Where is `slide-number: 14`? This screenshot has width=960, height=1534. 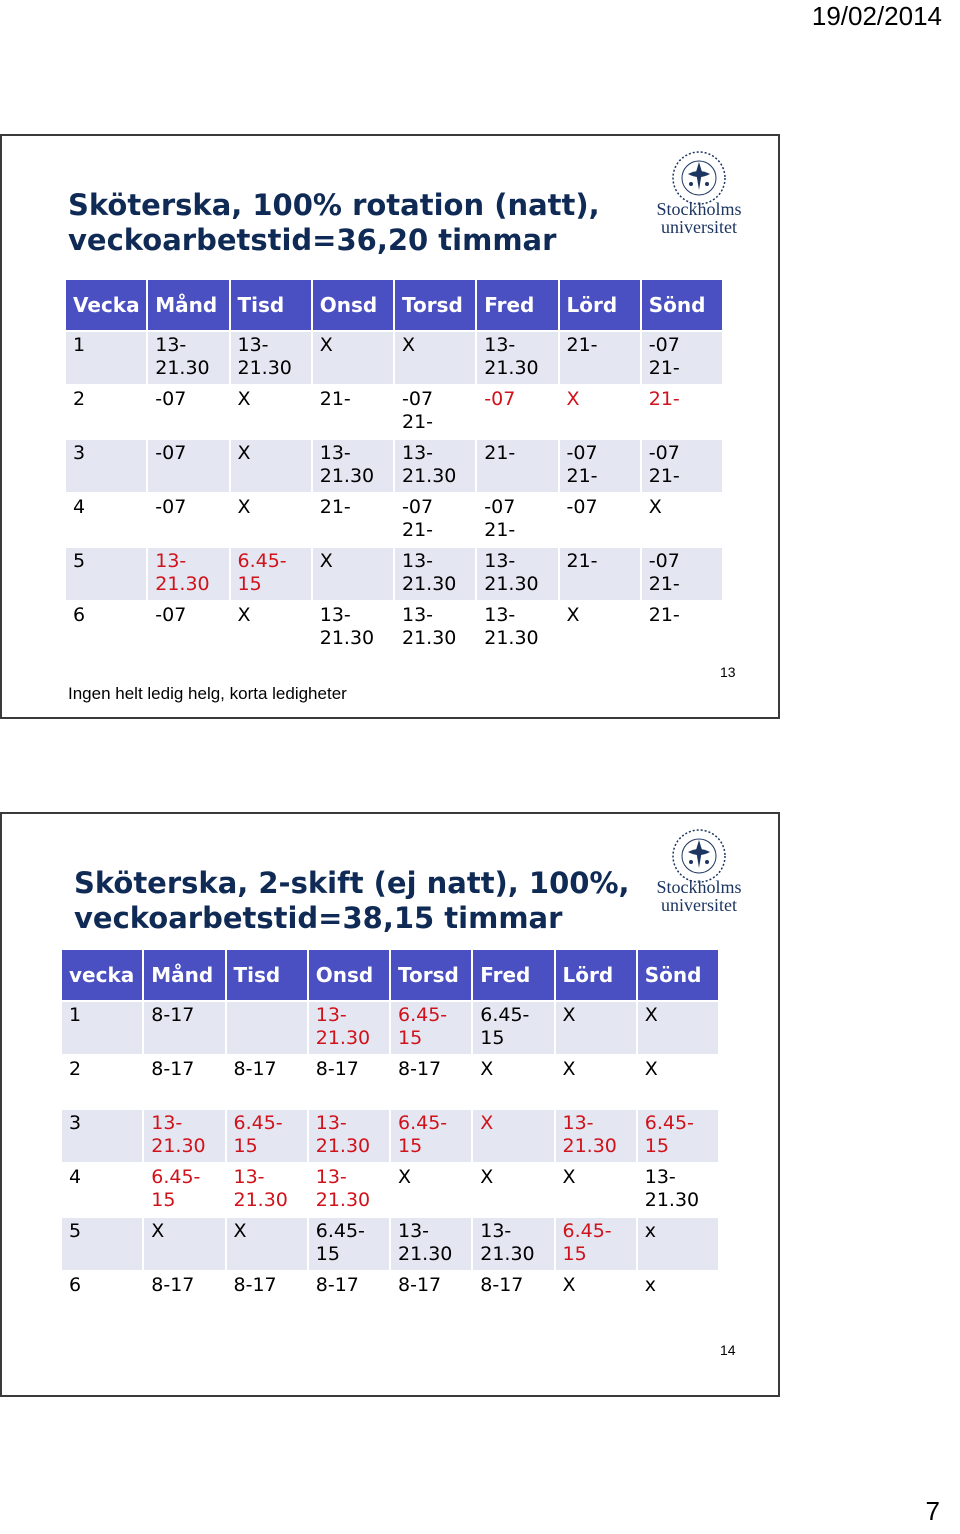 slide-number: 14 is located at coordinates (728, 1350).